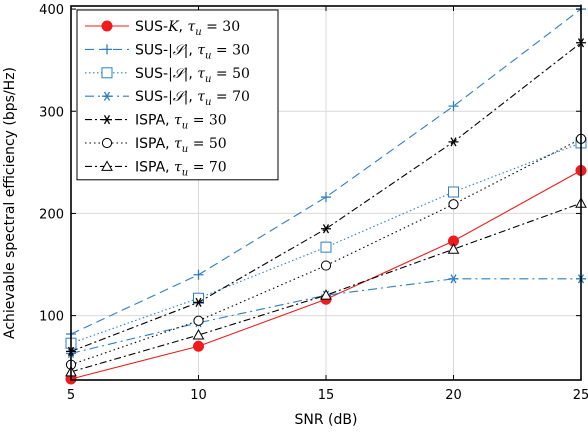 The height and width of the screenshot is (432, 588). I want to click on legend-item: ISPA, τu = 50, so click(156, 145).